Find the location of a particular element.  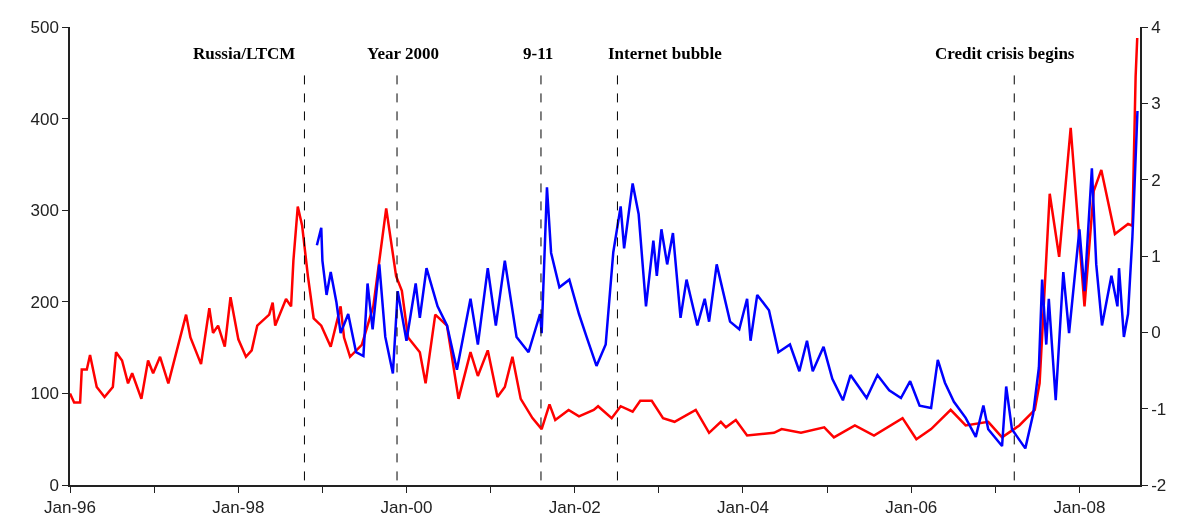

y-tick-label: 100 is located at coordinates (44, 394).